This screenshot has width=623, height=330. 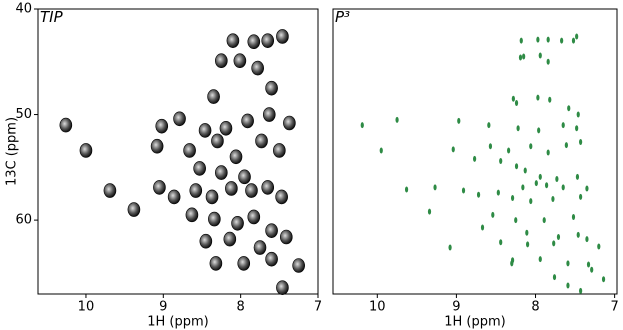 I want to click on y-axis-label: 13C (ppm), so click(x=12, y=151).